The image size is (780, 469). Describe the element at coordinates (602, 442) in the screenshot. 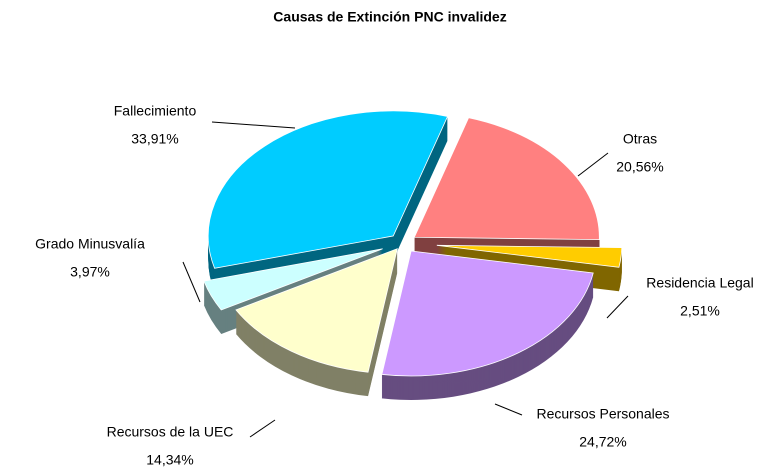

I see `value-label: 24,72%` at that location.